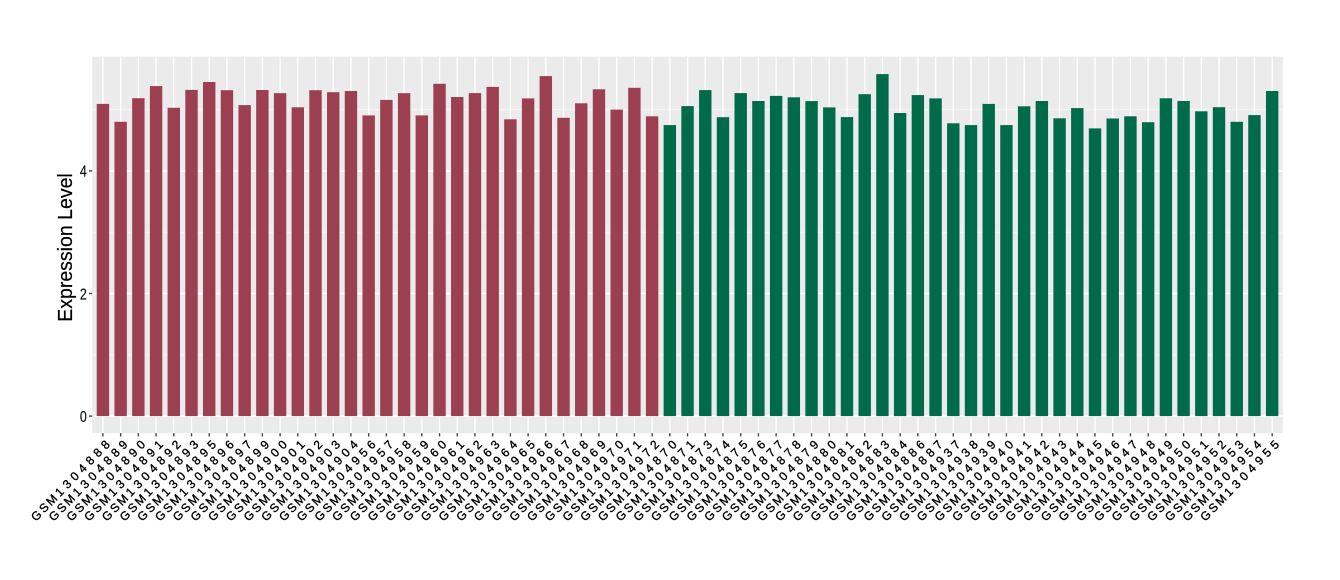 The height and width of the screenshot is (580, 1340). I want to click on svg-text: Expression Level, so click(65, 247).